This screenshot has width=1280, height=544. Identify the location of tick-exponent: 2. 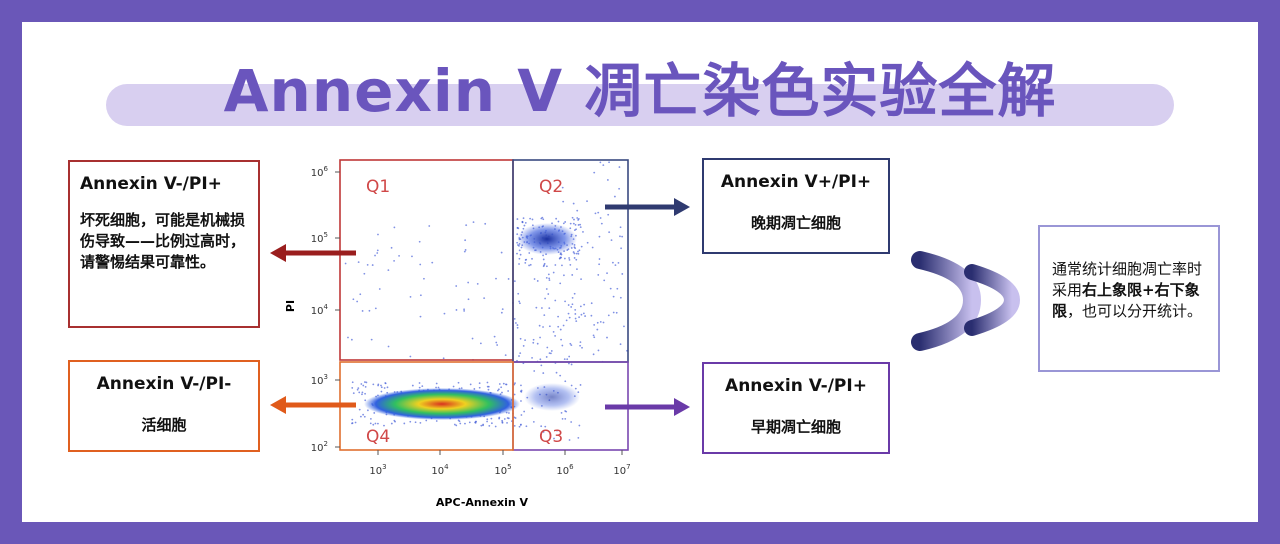
(326, 444).